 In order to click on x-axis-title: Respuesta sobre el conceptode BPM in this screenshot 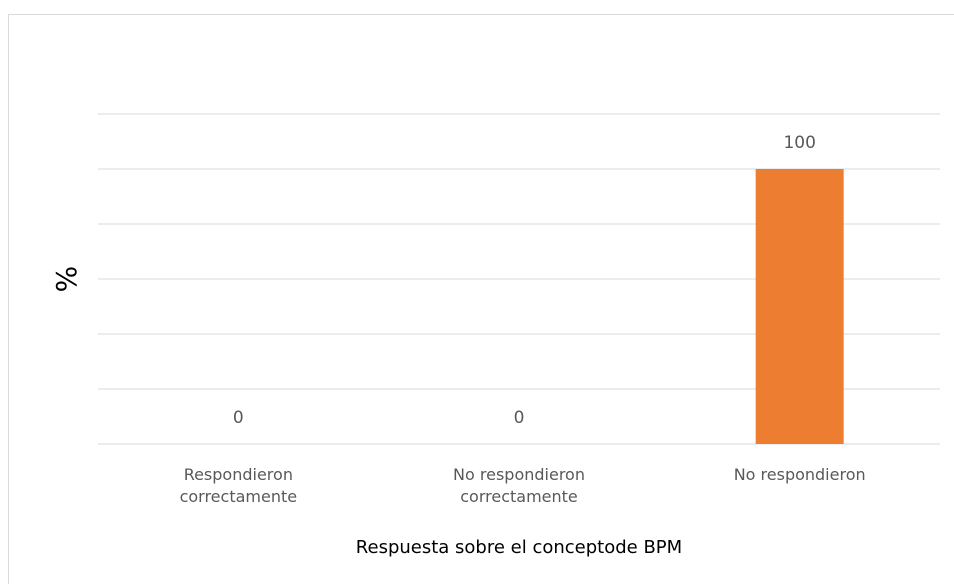, I will do `click(519, 547)`.